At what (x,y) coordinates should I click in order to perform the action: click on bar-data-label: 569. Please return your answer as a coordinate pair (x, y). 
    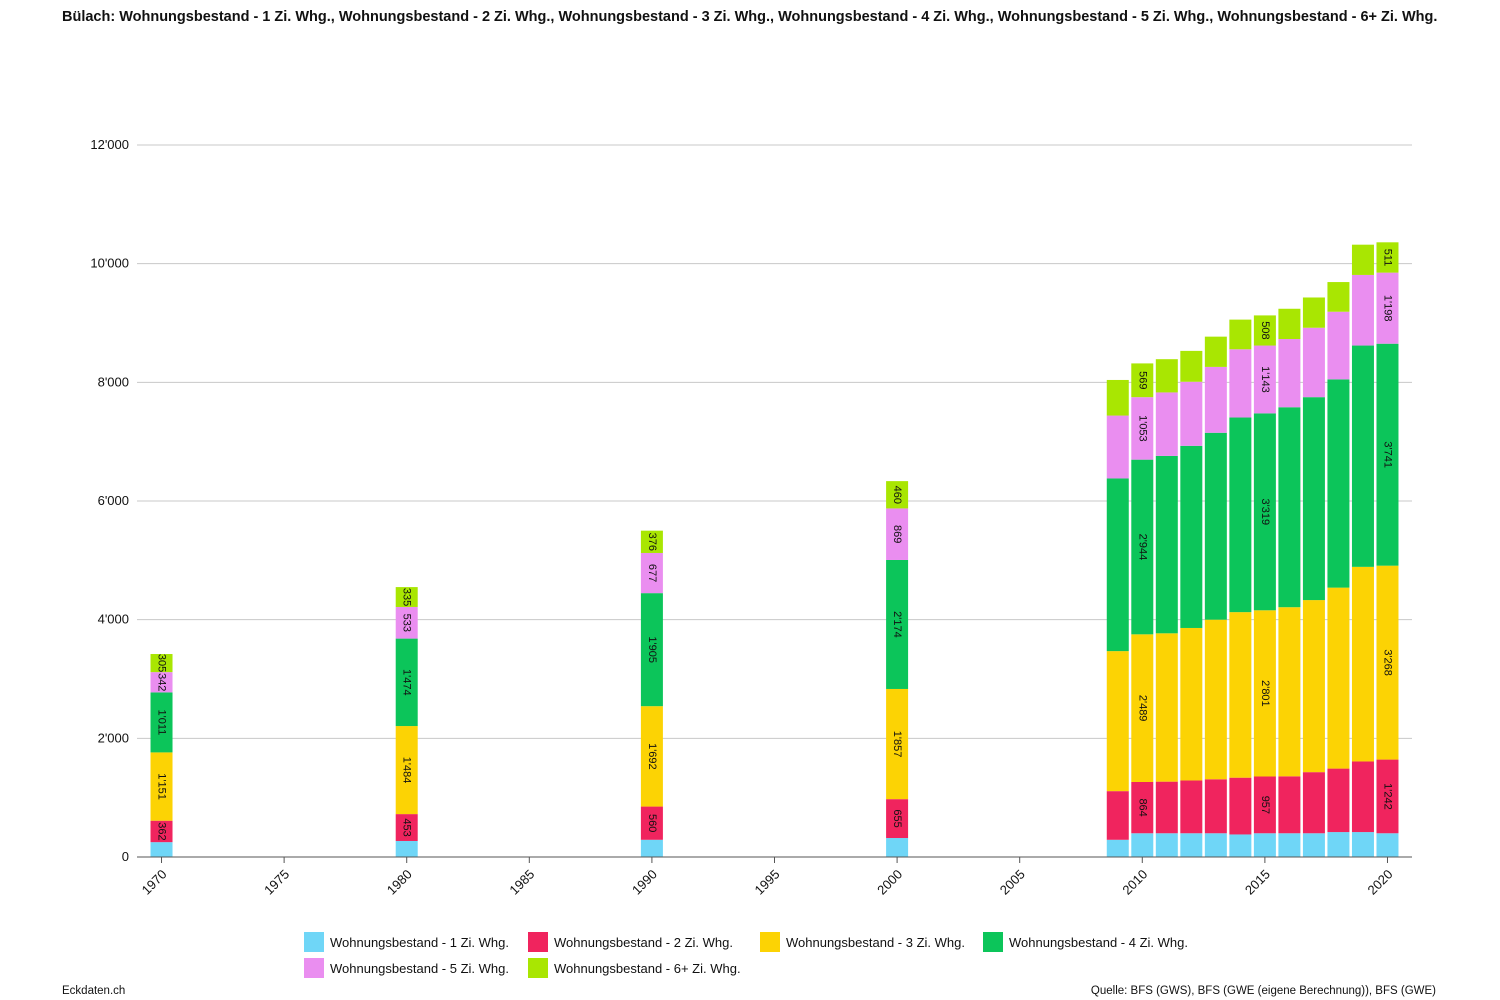
    Looking at the image, I should click on (1142, 380).